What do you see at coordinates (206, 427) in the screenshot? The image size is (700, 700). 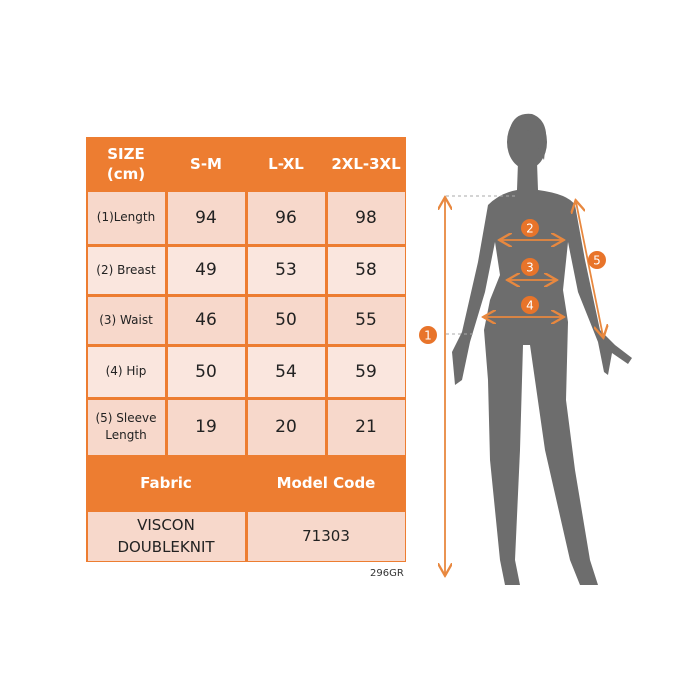 I see `value-cell: 19` at bounding box center [206, 427].